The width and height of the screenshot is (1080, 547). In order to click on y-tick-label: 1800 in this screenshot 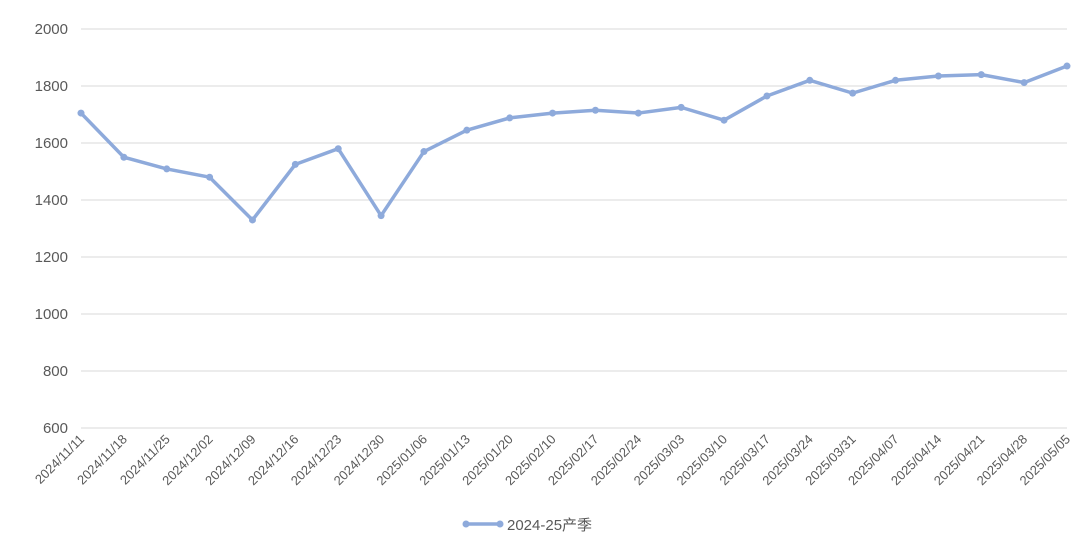, I will do `click(51, 86)`.